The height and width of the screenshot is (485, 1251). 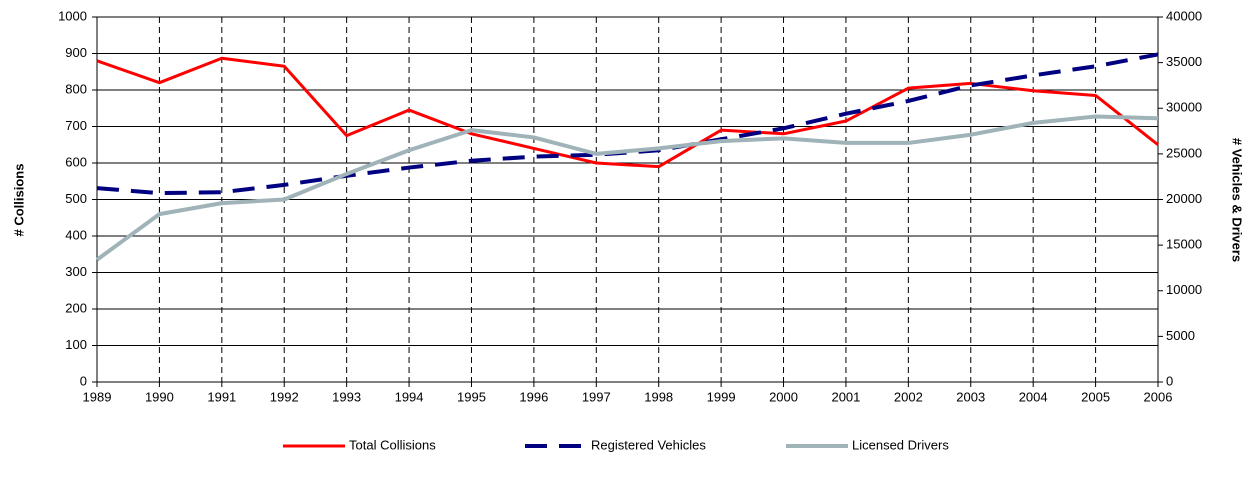 I want to click on legend-label: Registered Vehicles, so click(x=648, y=444).